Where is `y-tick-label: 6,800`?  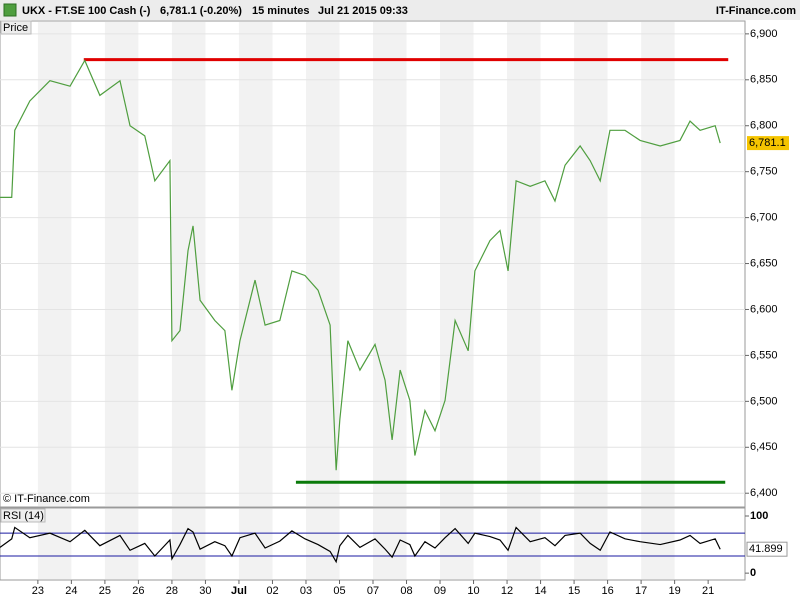
y-tick-label: 6,800 is located at coordinates (764, 126).